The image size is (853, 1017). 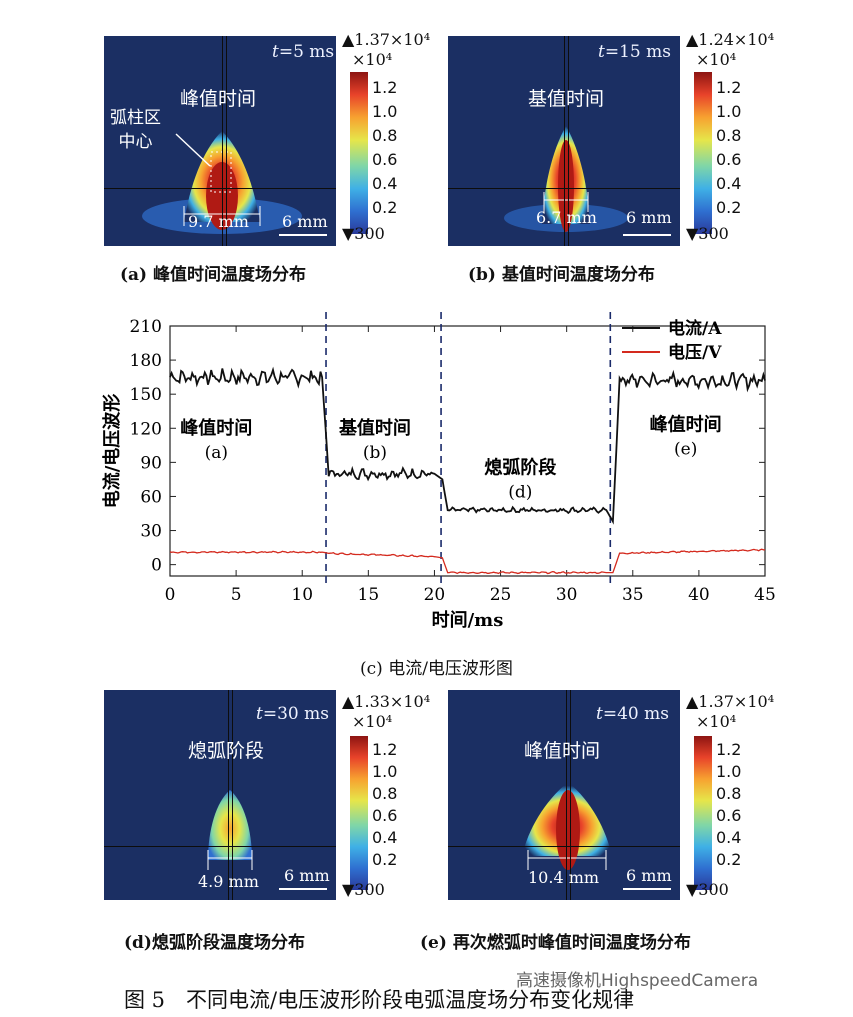 I want to click on y-tick-label: 150, so click(x=146, y=395).